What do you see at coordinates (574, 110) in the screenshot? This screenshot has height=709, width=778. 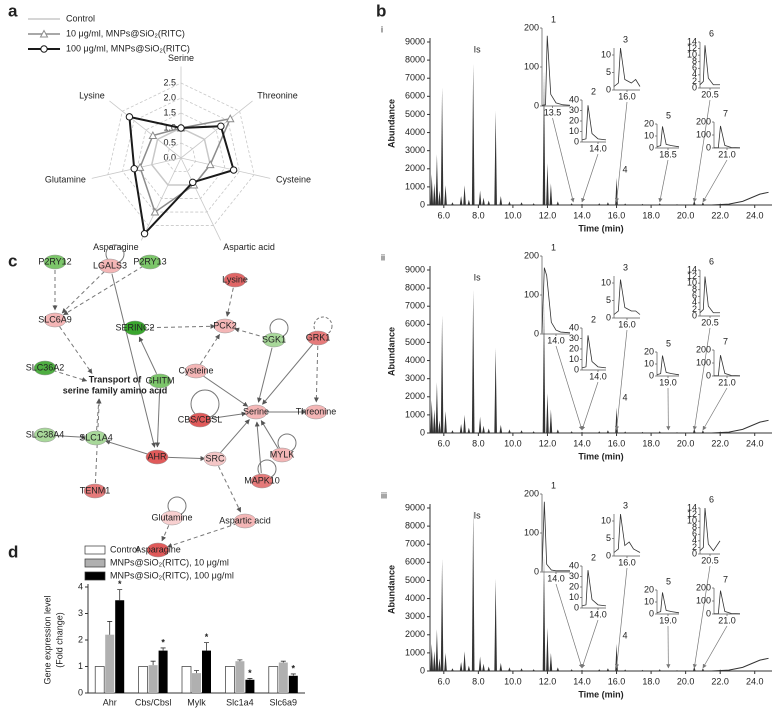 I see `inset-y-tick-label: 30` at bounding box center [574, 110].